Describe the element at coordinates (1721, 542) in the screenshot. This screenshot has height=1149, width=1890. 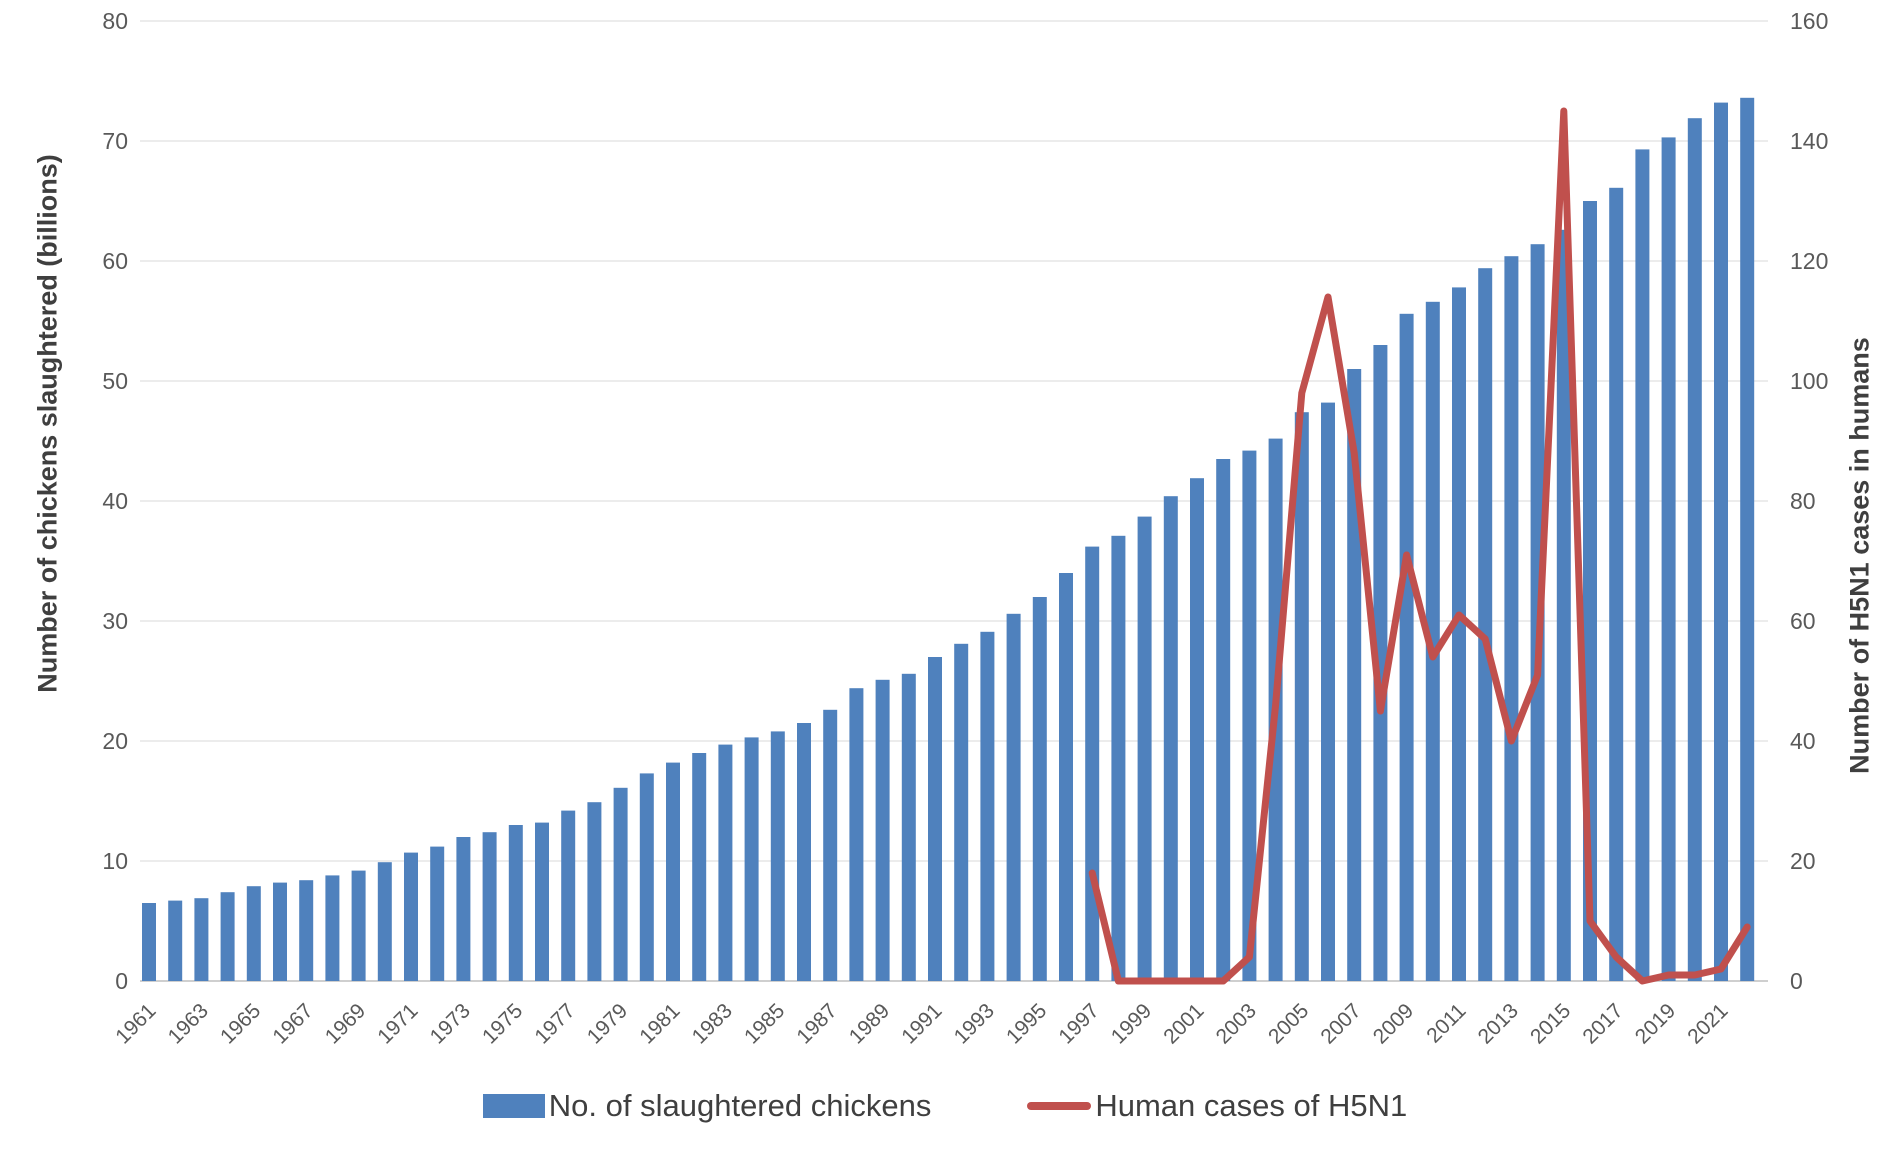
I see `bar-2021` at that location.